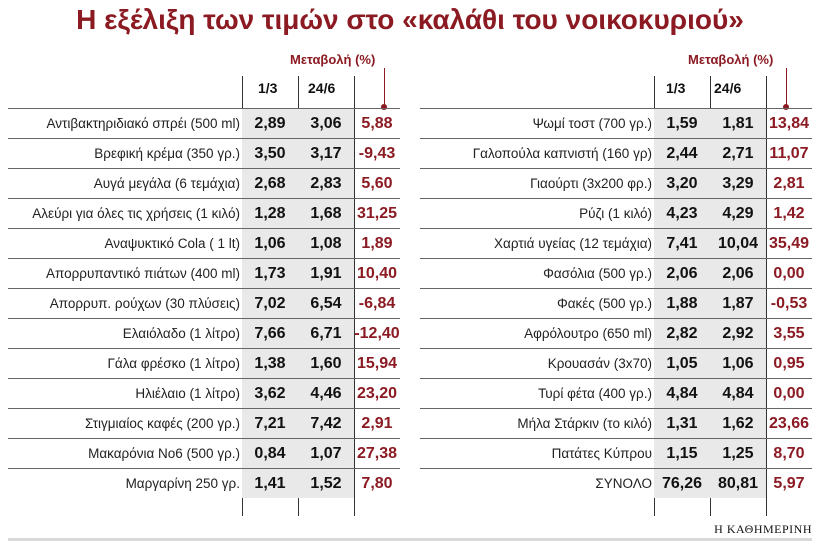  What do you see at coordinates (410, 539) in the screenshot?
I see `footer-divider` at bounding box center [410, 539].